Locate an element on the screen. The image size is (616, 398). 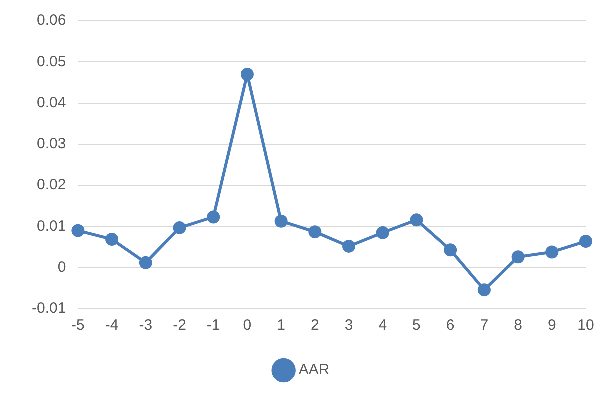
y-tick-label: -0.01 is located at coordinates (49, 309).